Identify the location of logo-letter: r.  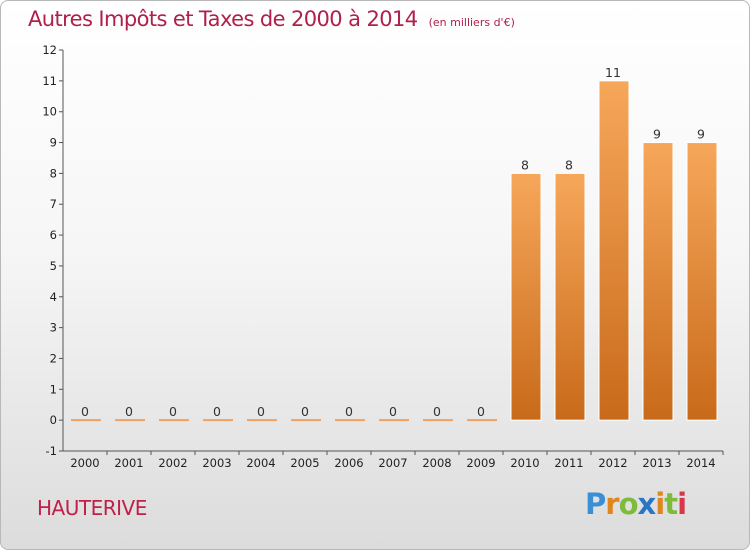
(612, 504).